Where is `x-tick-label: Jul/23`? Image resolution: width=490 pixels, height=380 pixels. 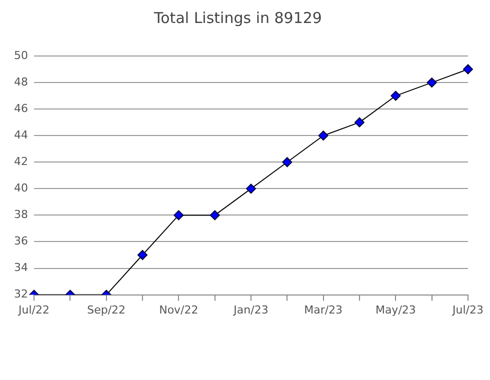
x-tick-label: Jul/23 is located at coordinates (468, 309).